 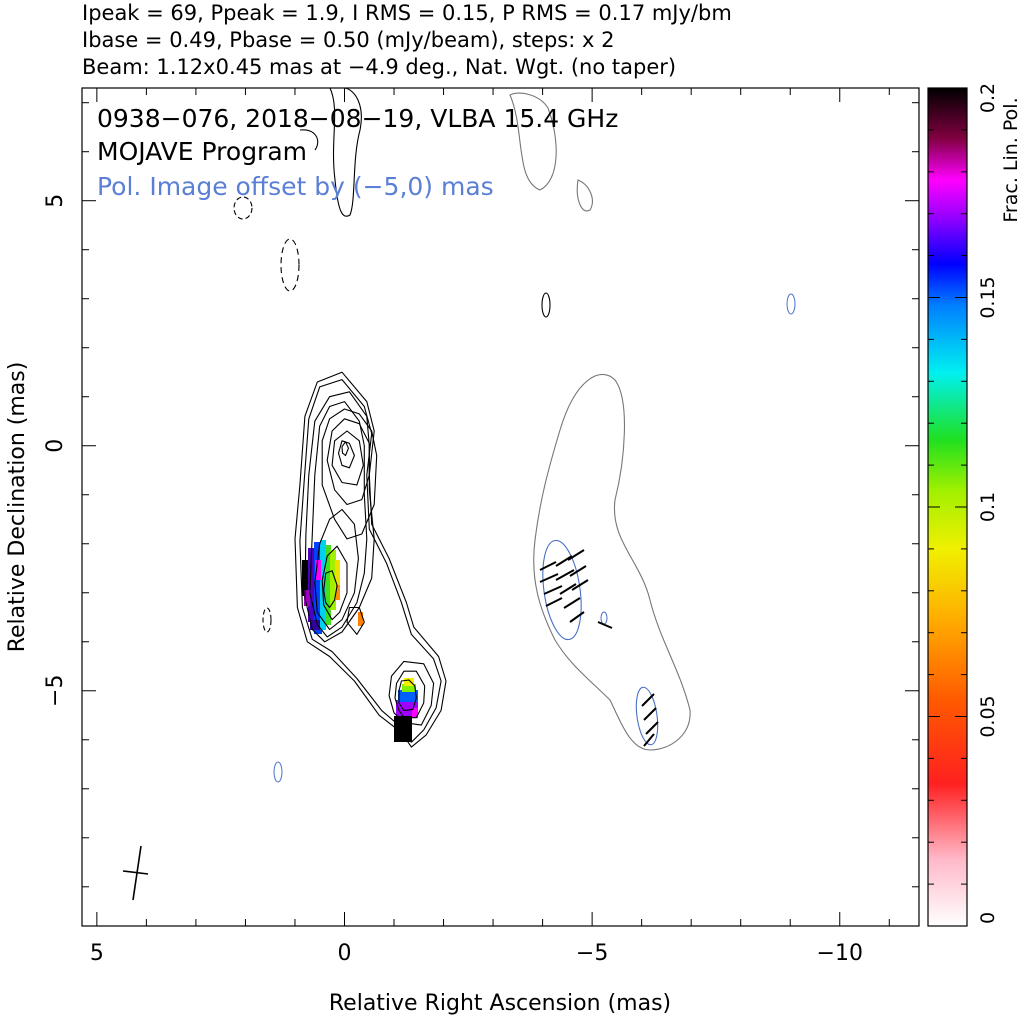 What do you see at coordinates (344, 953) in the screenshot?
I see `x-tick-label: 0` at bounding box center [344, 953].